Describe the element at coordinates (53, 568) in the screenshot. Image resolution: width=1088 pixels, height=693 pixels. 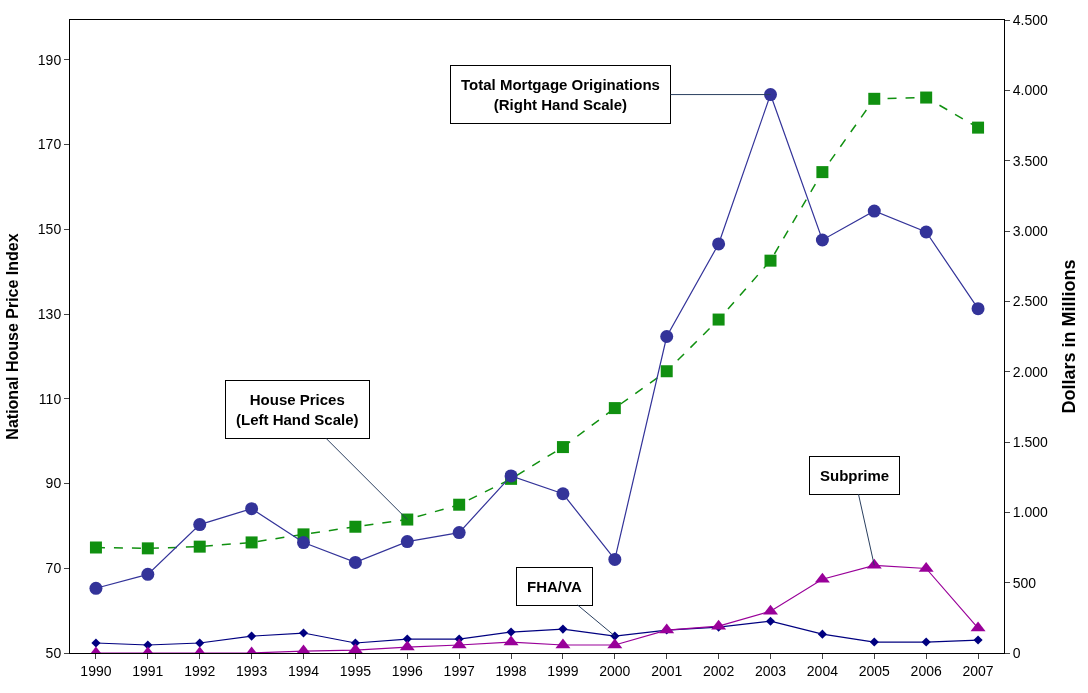
I see `y-tick-label: 70` at that location.